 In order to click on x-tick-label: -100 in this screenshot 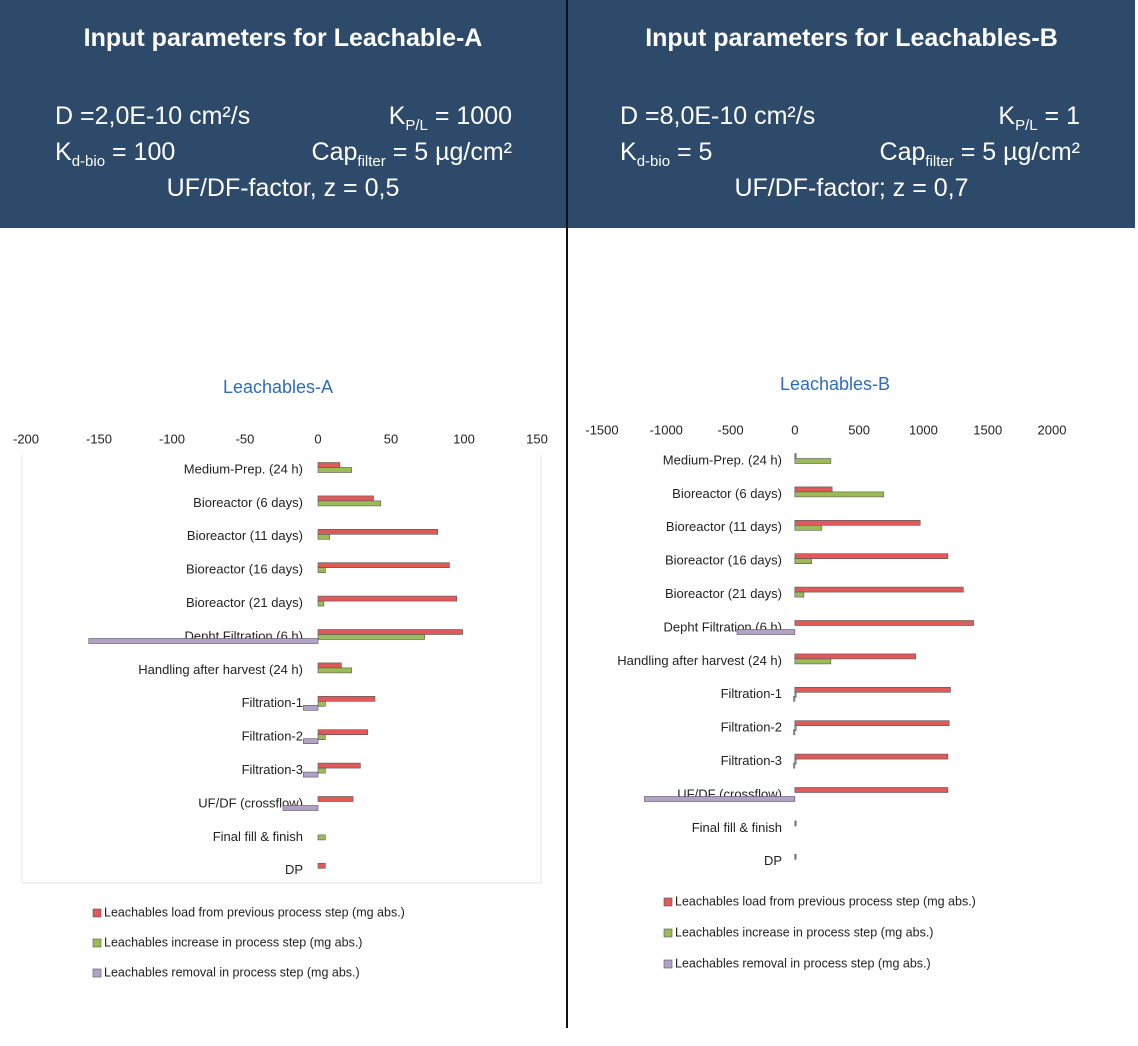, I will do `click(172, 438)`.